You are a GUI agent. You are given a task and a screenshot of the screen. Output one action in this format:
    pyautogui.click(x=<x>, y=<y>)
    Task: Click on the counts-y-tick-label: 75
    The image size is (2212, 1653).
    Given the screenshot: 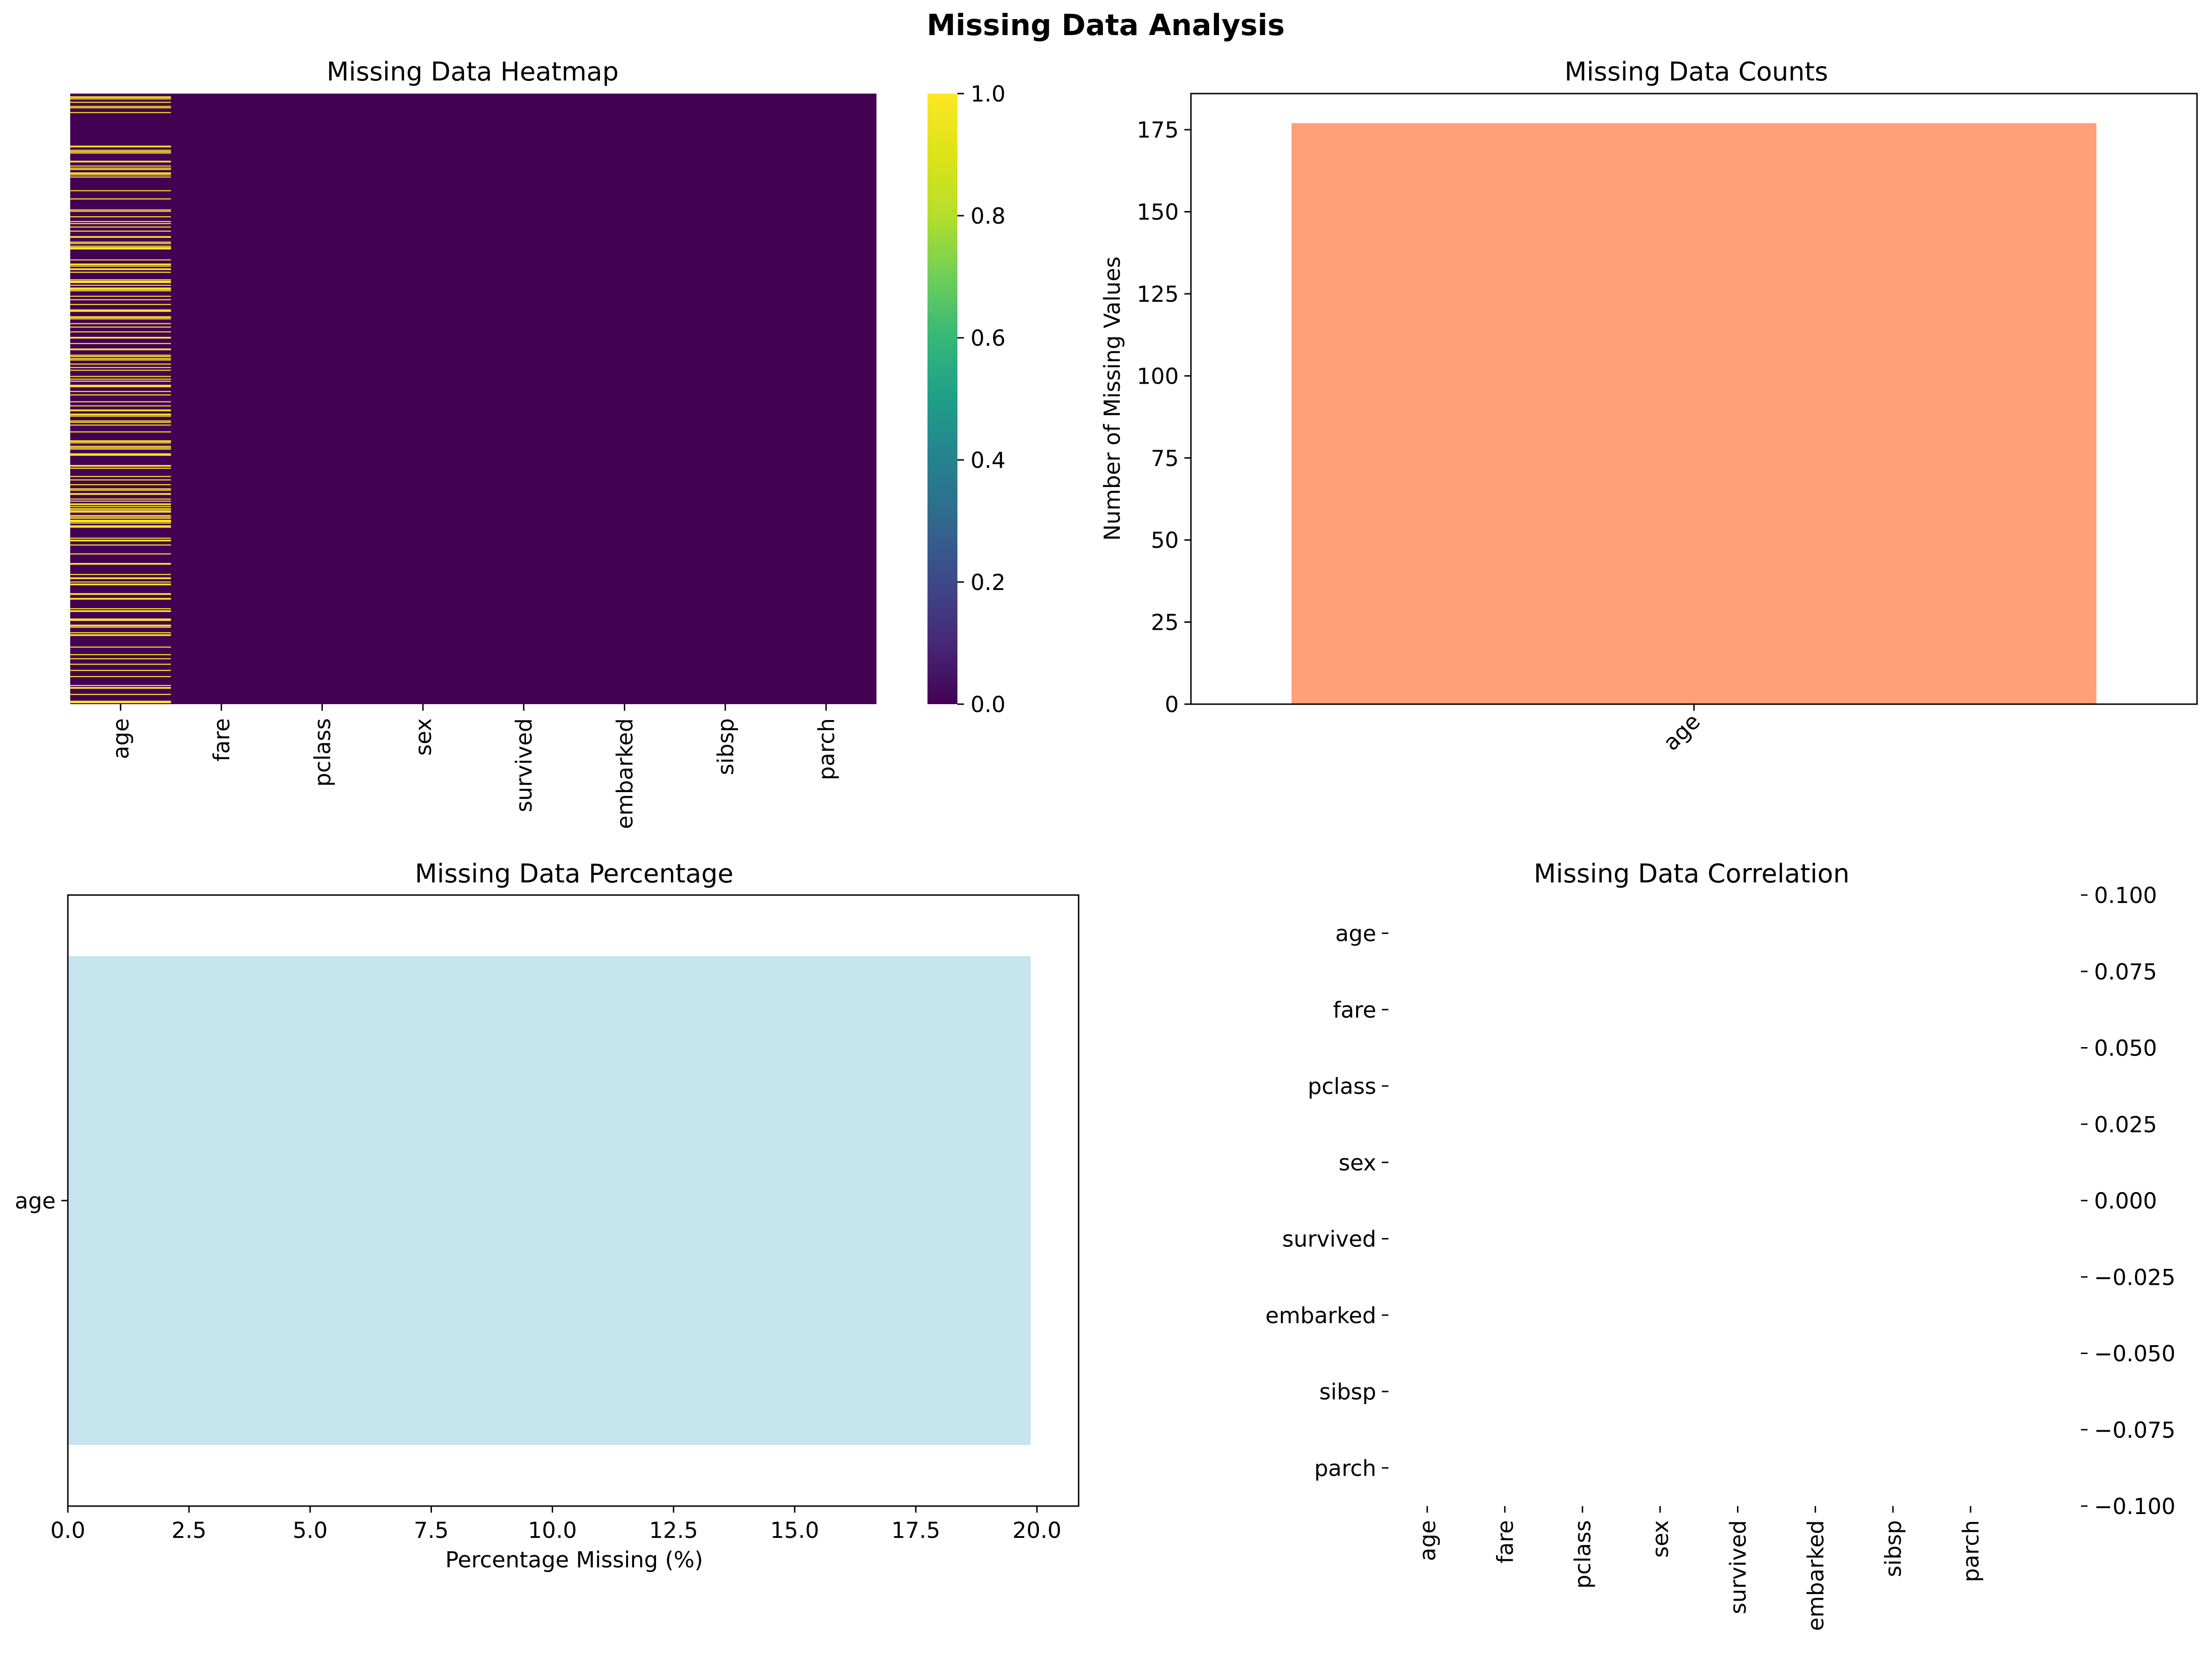 What is the action you would take?
    pyautogui.click(x=1165, y=459)
    